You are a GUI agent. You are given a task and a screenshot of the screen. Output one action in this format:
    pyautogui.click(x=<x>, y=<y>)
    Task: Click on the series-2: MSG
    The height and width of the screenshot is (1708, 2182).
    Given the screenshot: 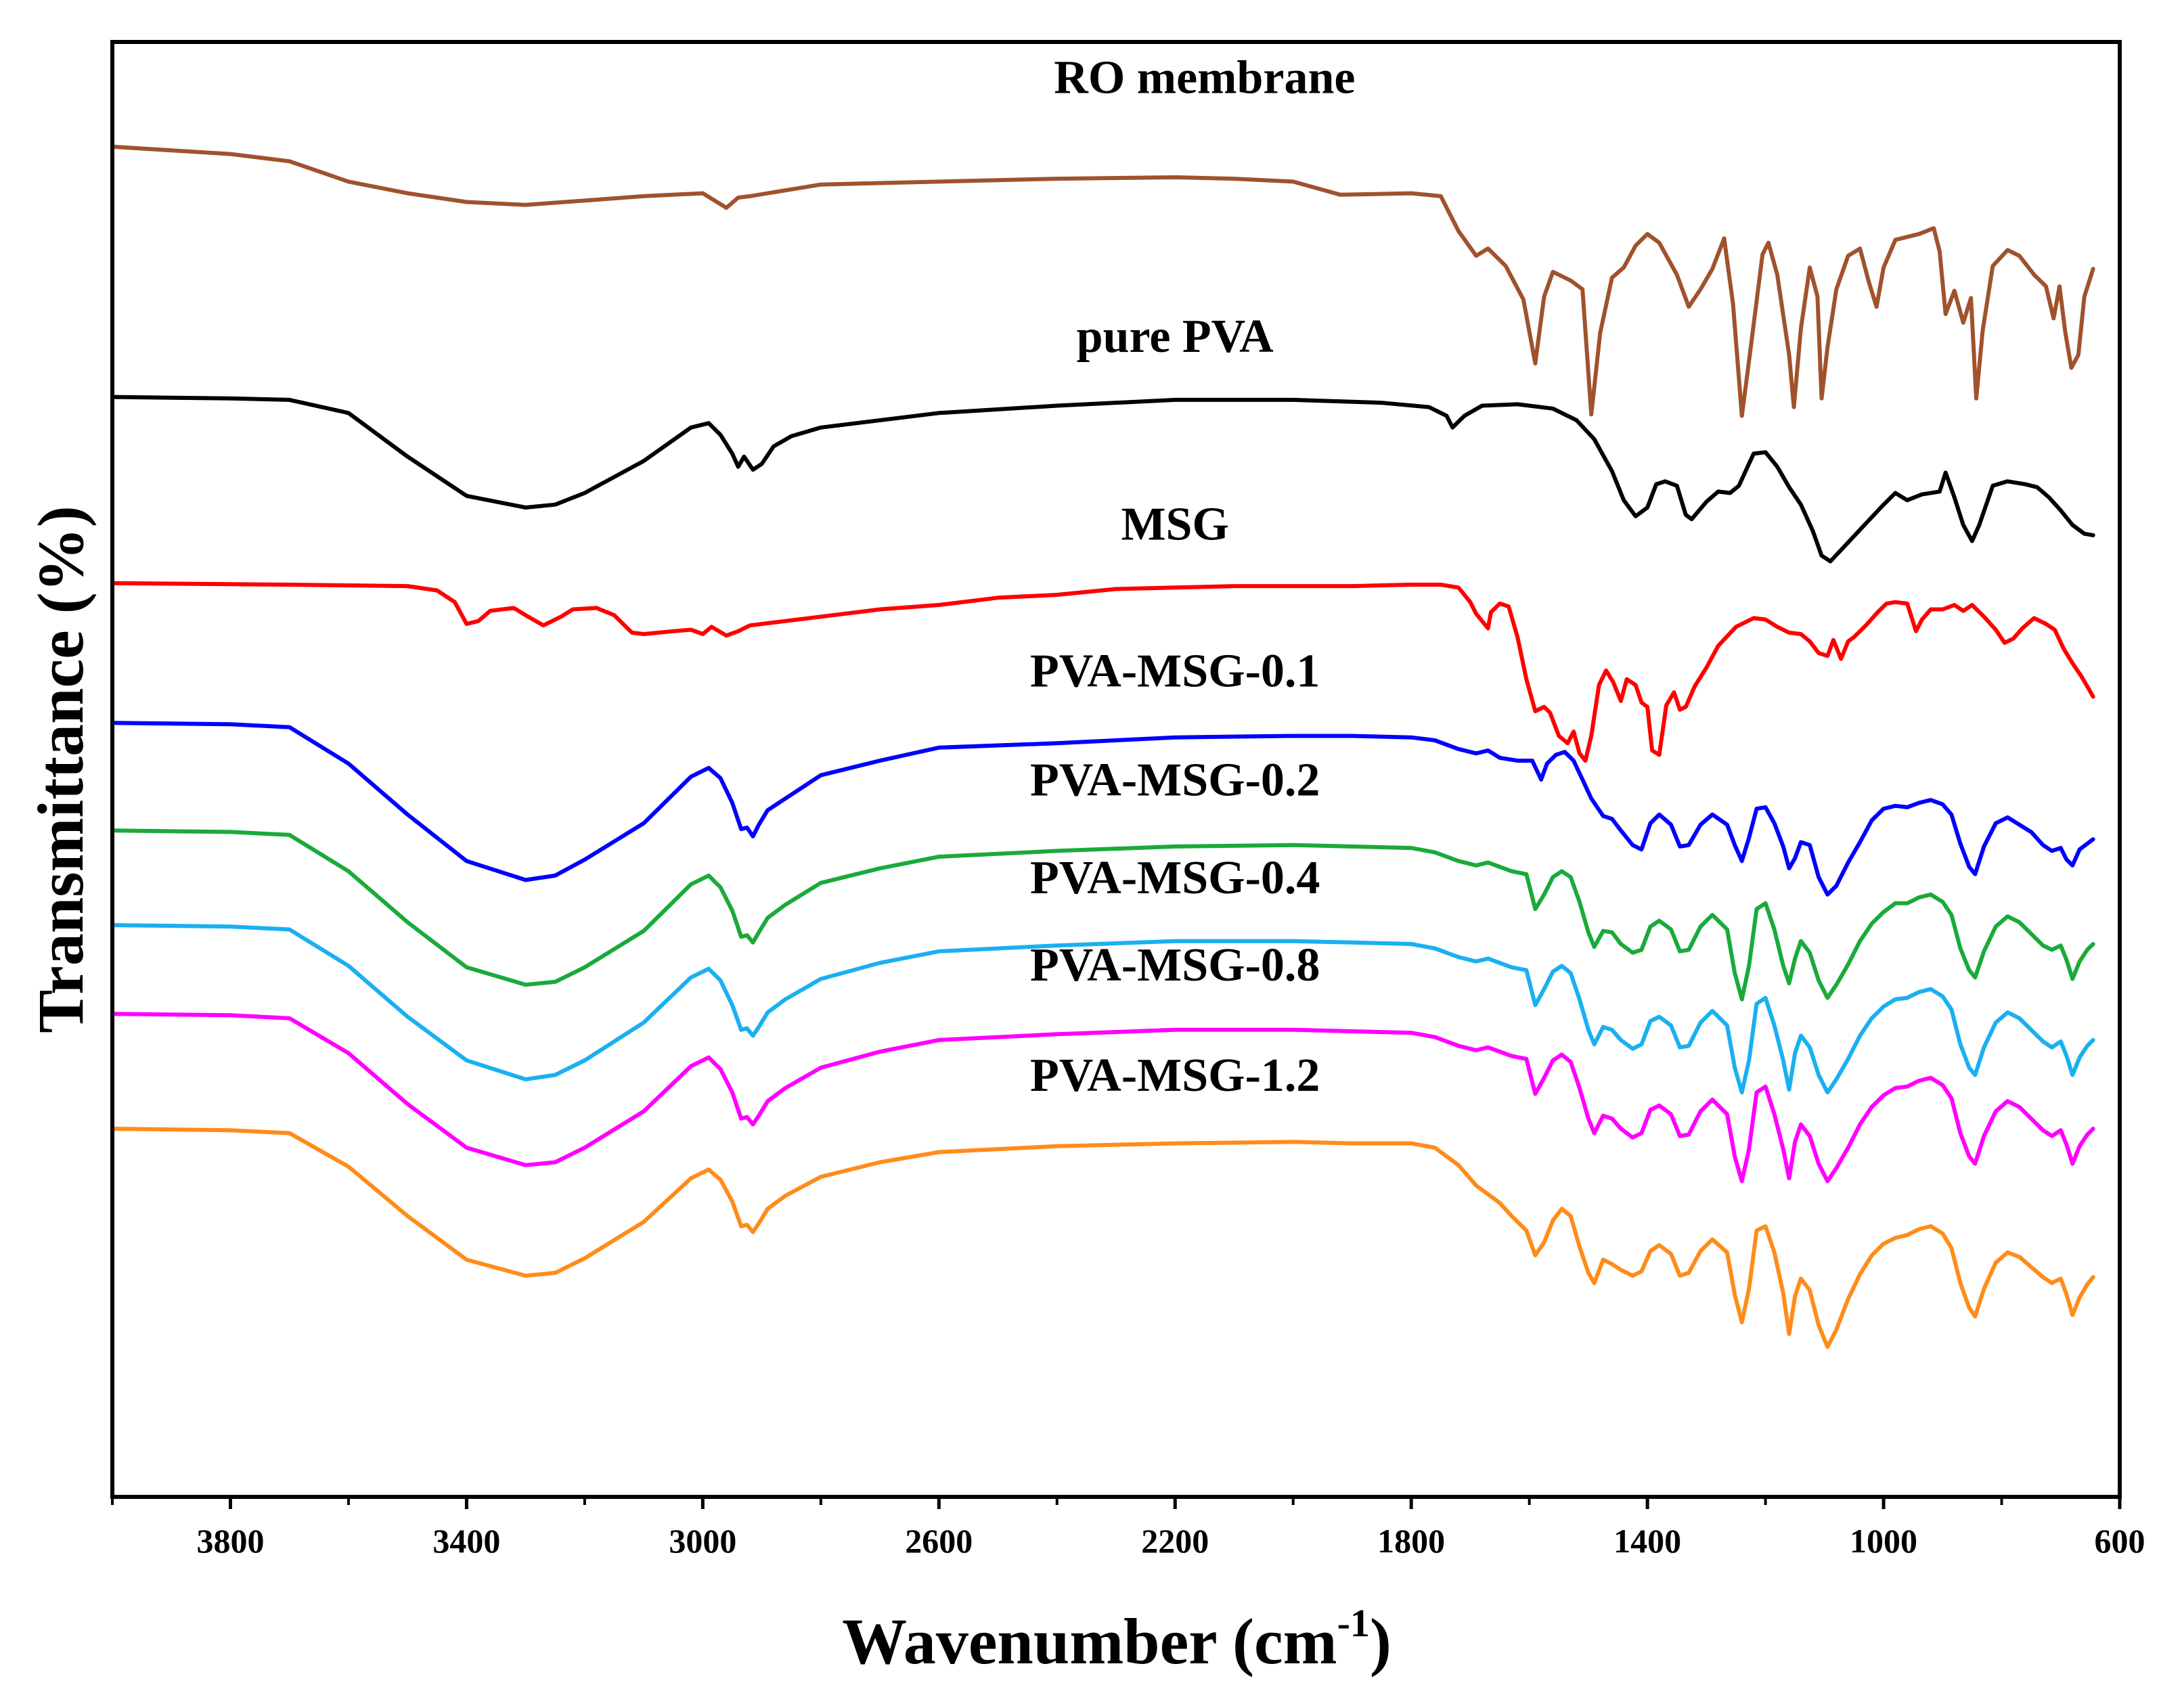 What is the action you would take?
    pyautogui.click(x=1102, y=630)
    